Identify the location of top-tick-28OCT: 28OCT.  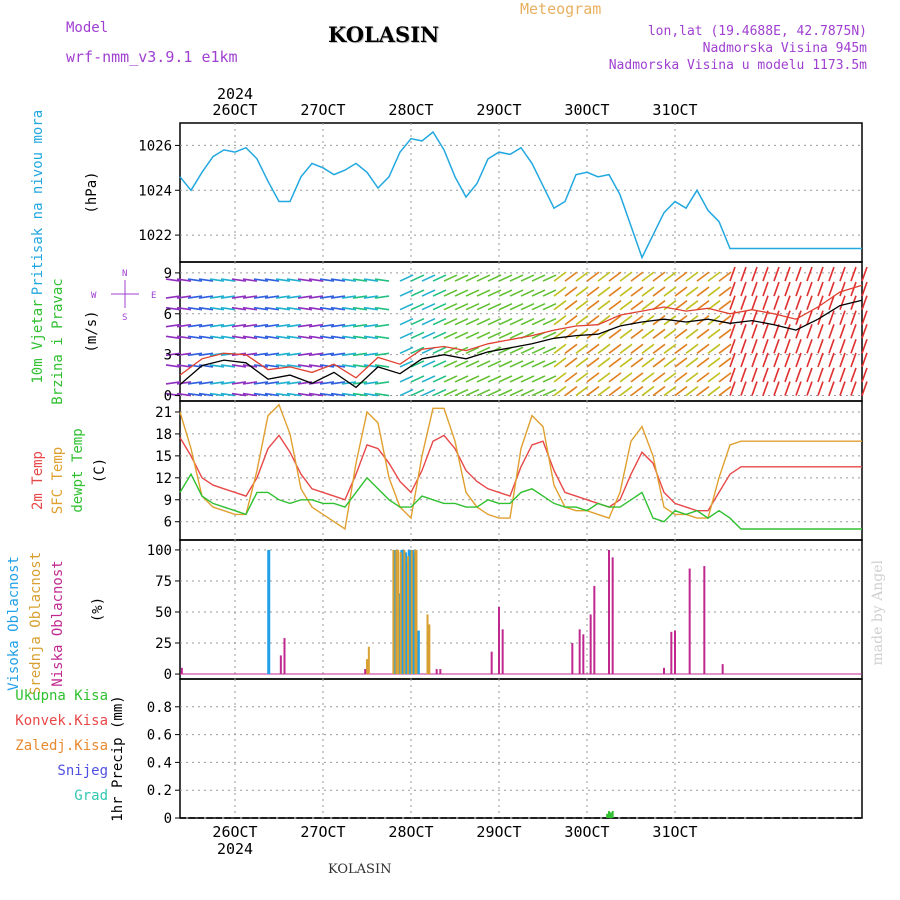
(410, 110).